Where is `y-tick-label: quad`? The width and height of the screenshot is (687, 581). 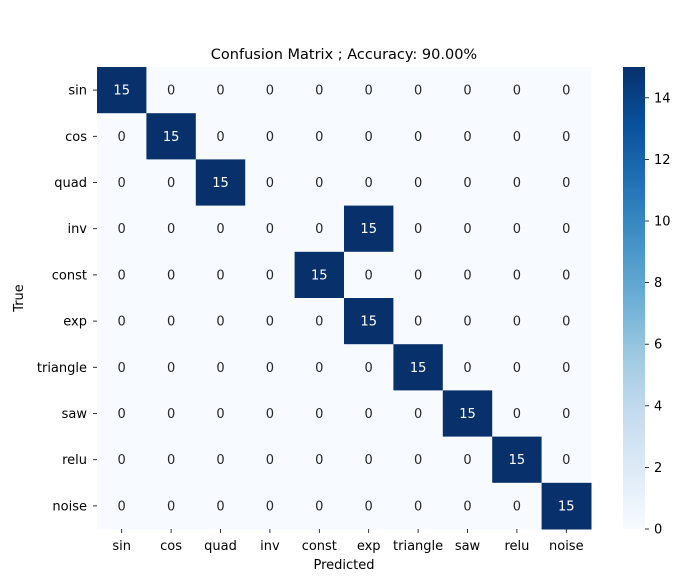
y-tick-label: quad is located at coordinates (70, 183).